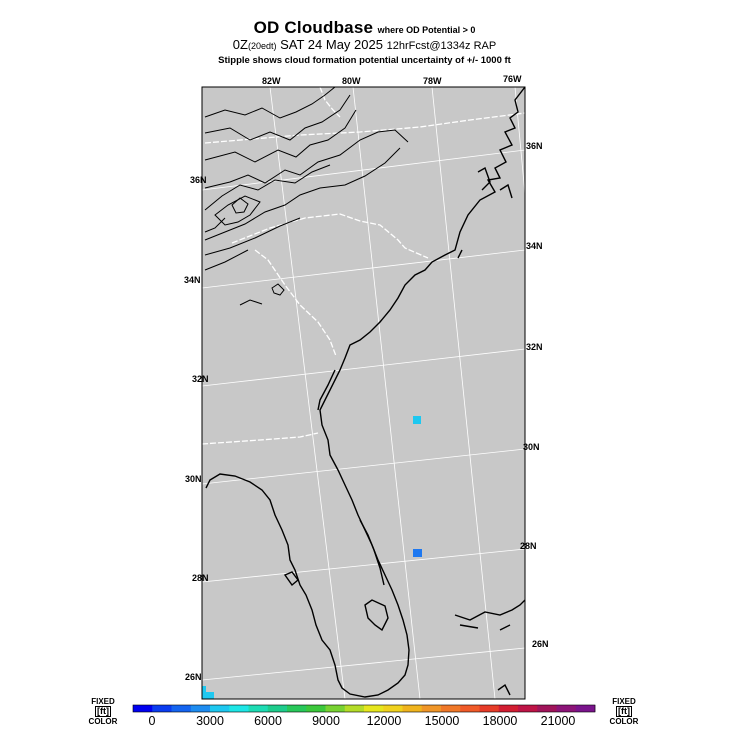 Image resolution: width=729 pixels, height=729 pixels. Describe the element at coordinates (326, 721) in the screenshot. I see `colorbar-tick-9000: 9000` at that location.